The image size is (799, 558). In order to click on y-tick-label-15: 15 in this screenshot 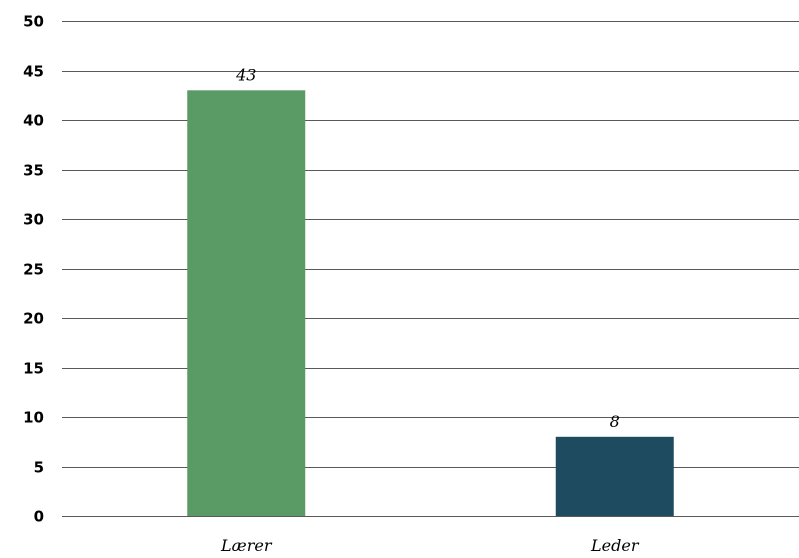, I will do `click(33, 369)`.